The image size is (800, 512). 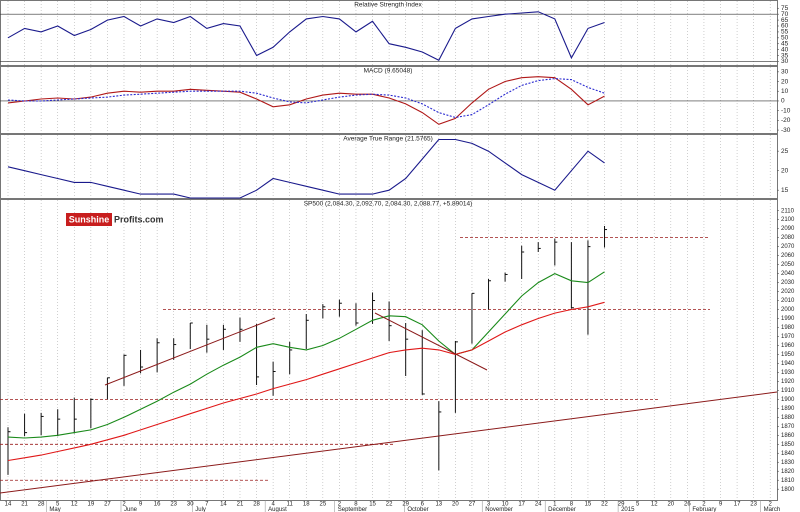 I want to click on y-tick-label: 1870, so click(x=788, y=427).